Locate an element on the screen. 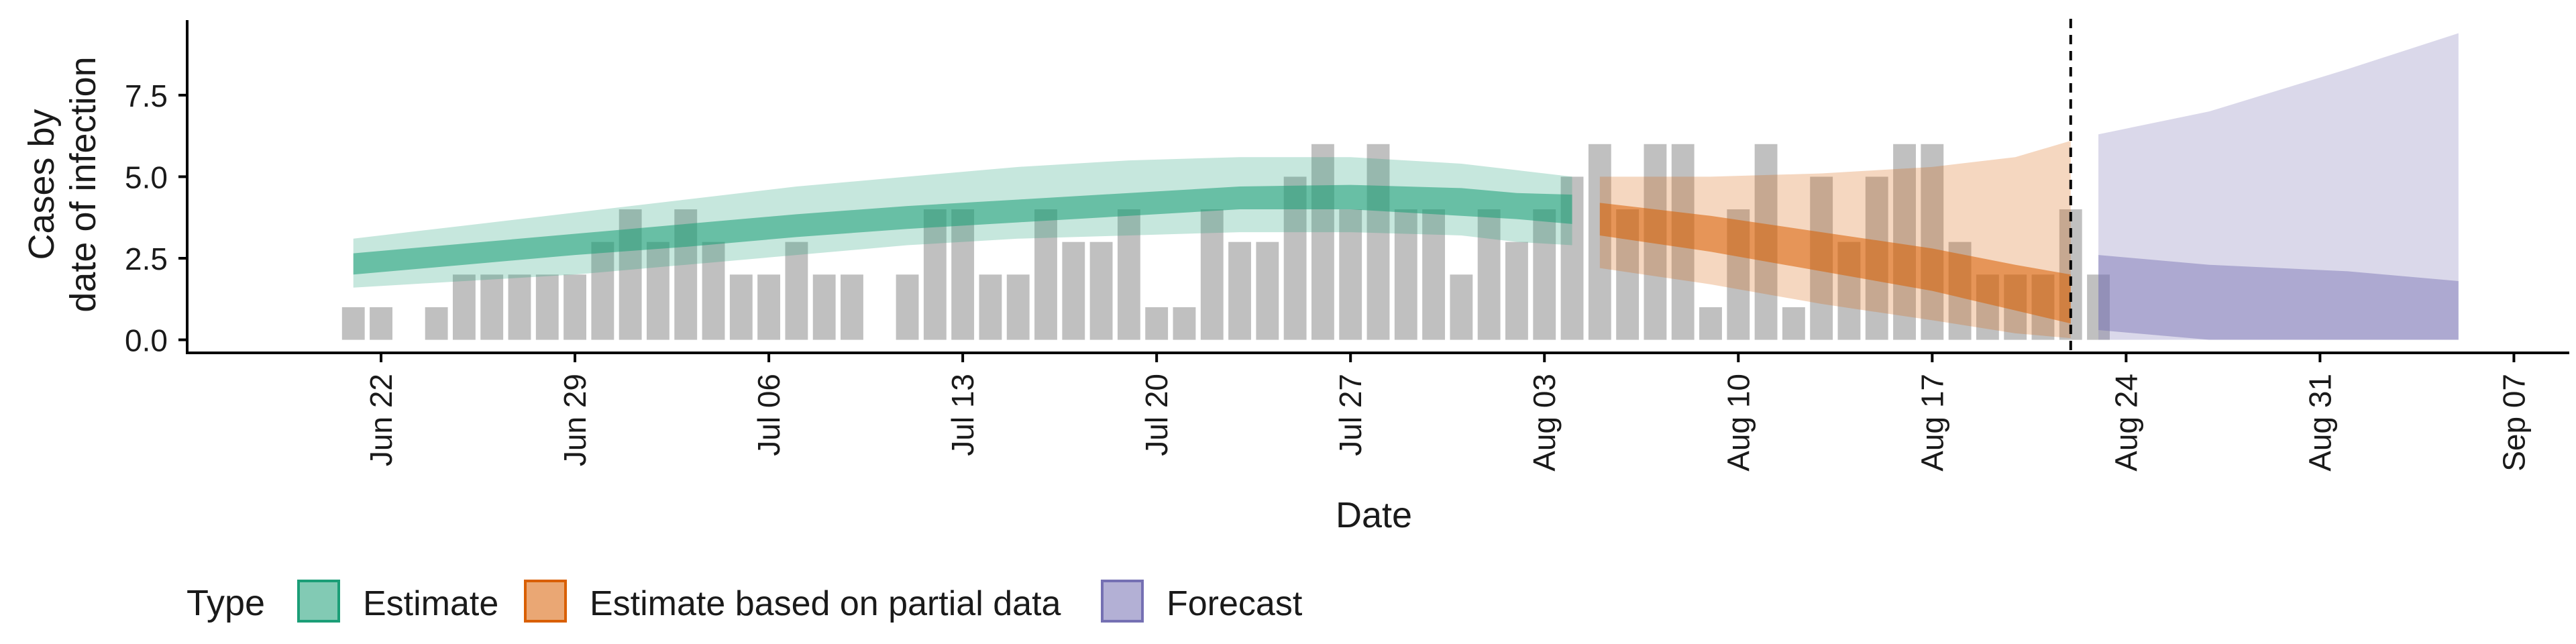  x-tick-label: Aug 31 is located at coordinates (2319, 423).